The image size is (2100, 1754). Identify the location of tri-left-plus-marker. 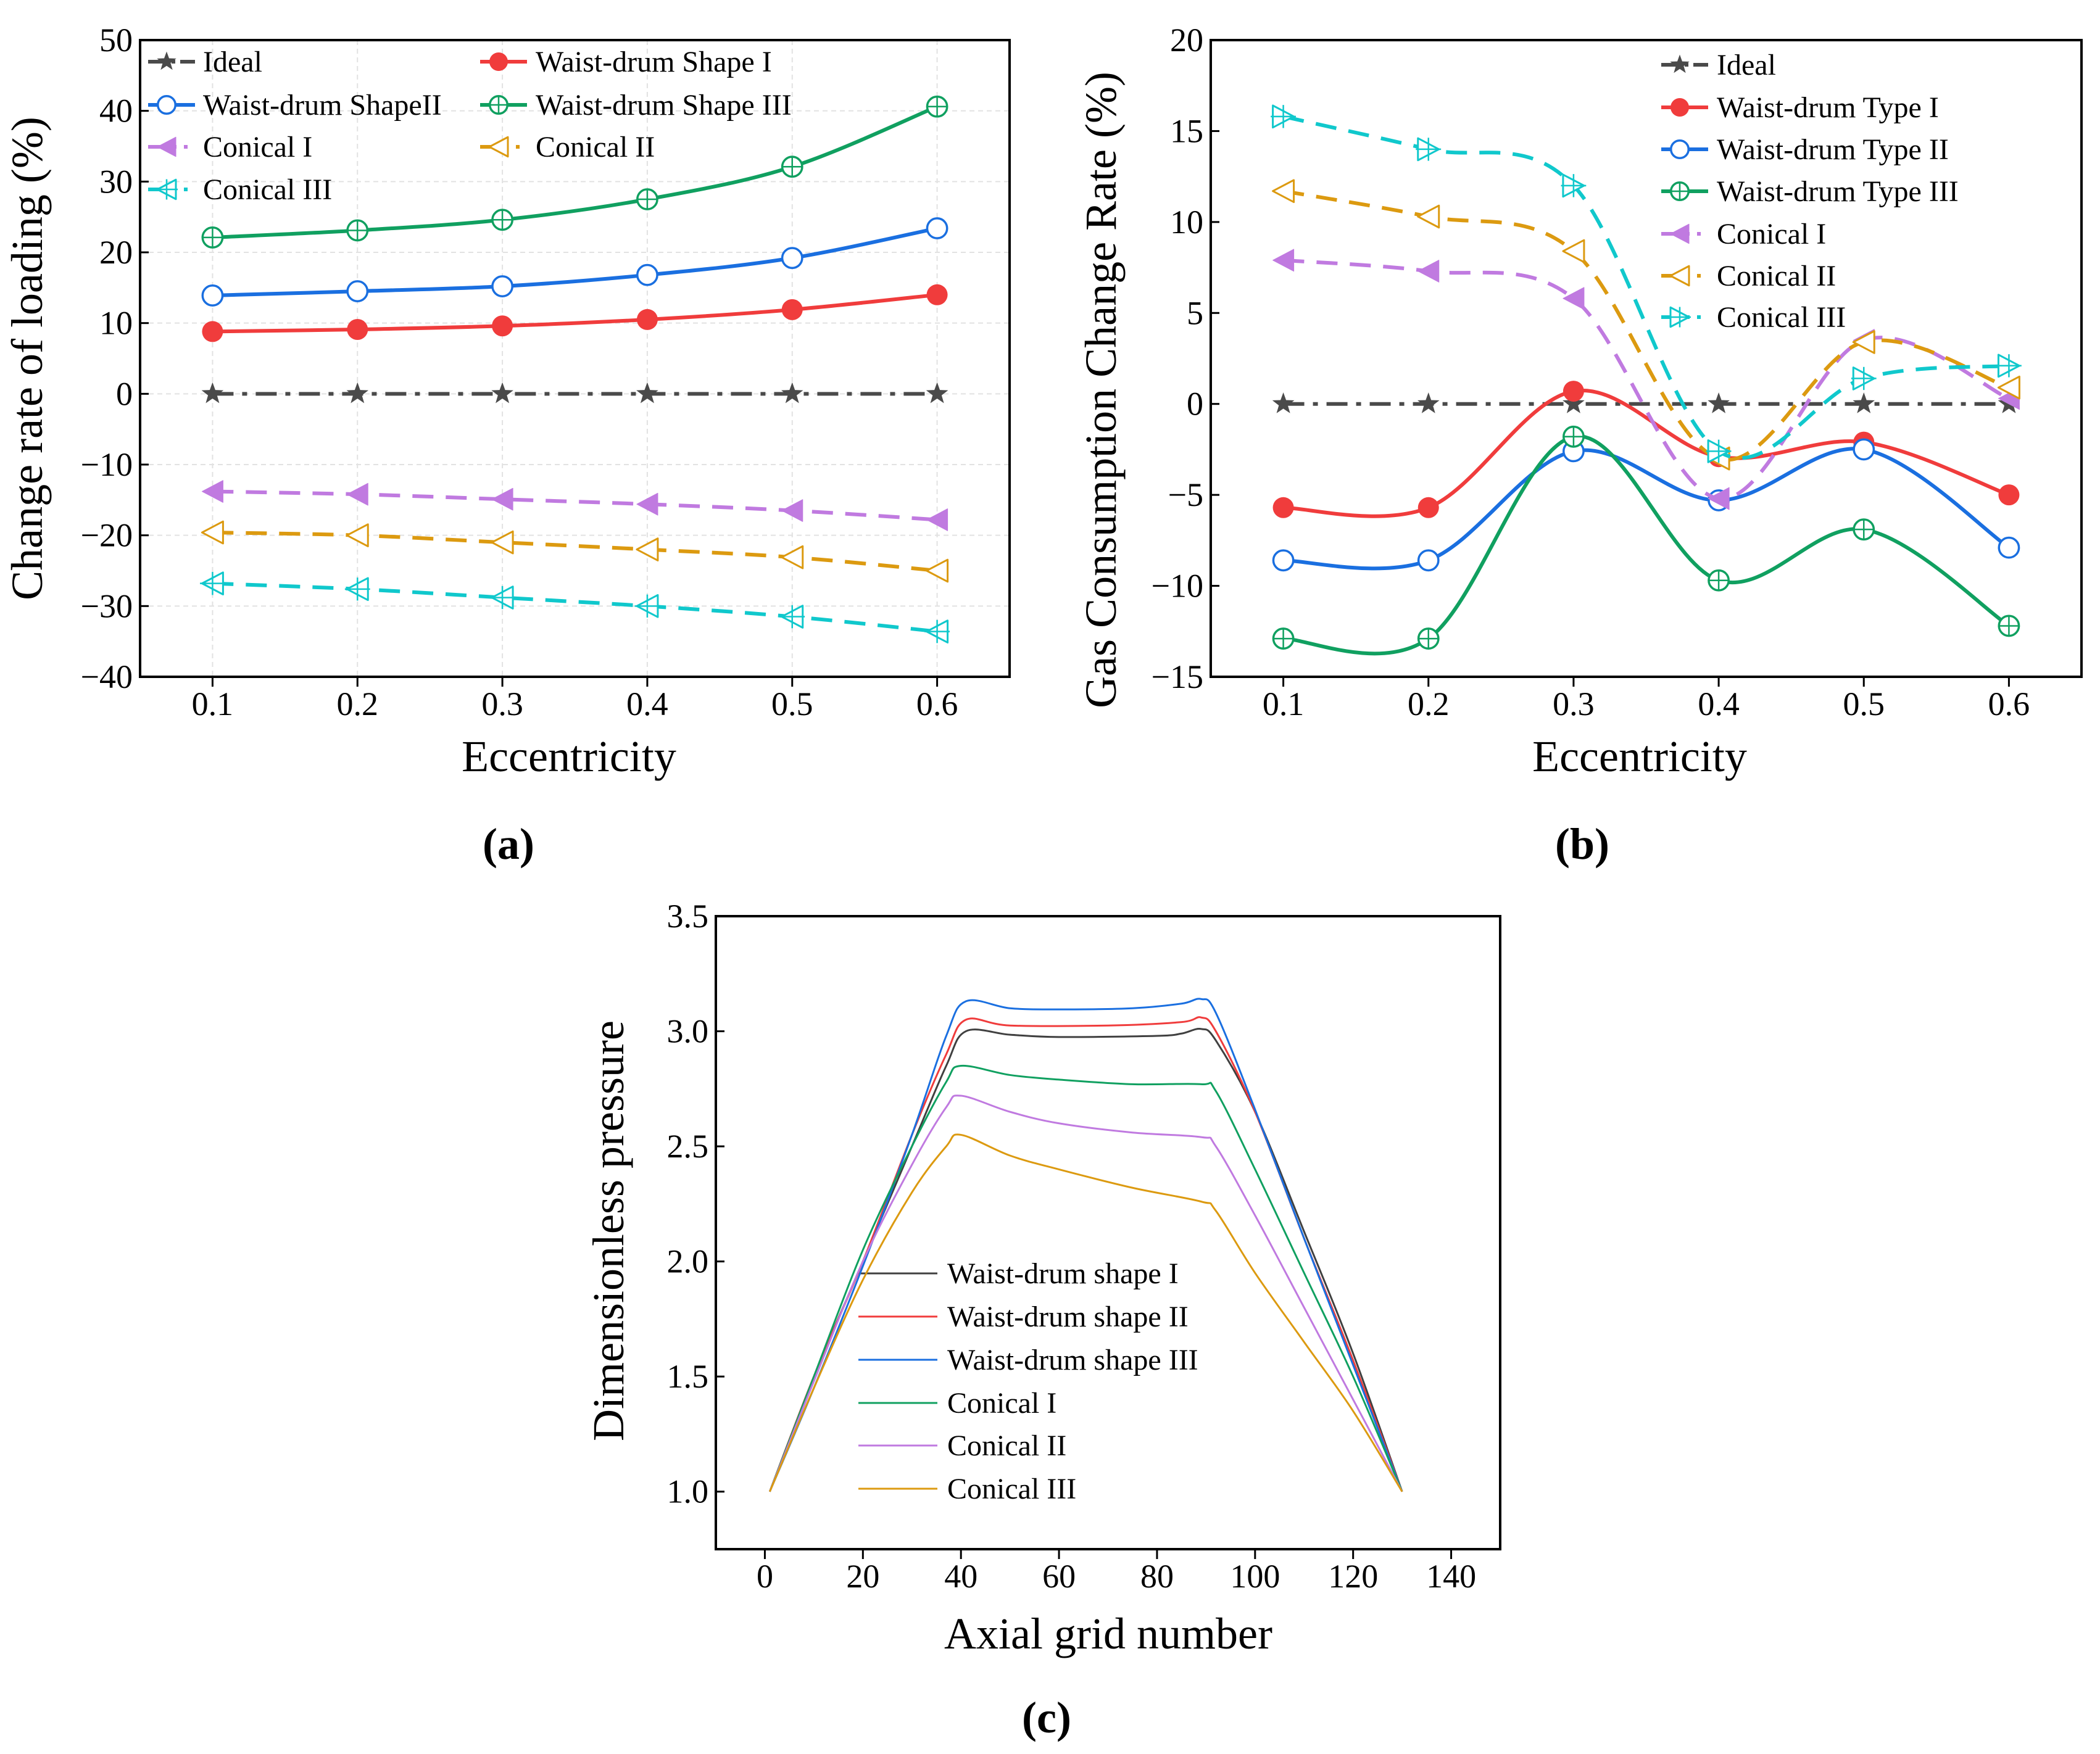
(647, 606).